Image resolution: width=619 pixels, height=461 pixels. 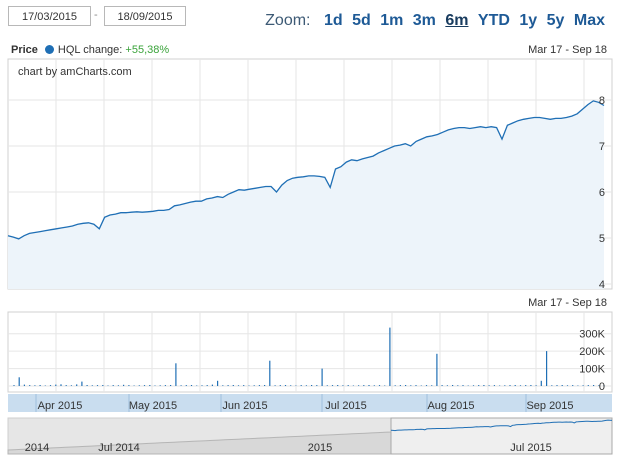 What do you see at coordinates (346, 406) in the screenshot?
I see `date-axis-label: Jul 2015` at bounding box center [346, 406].